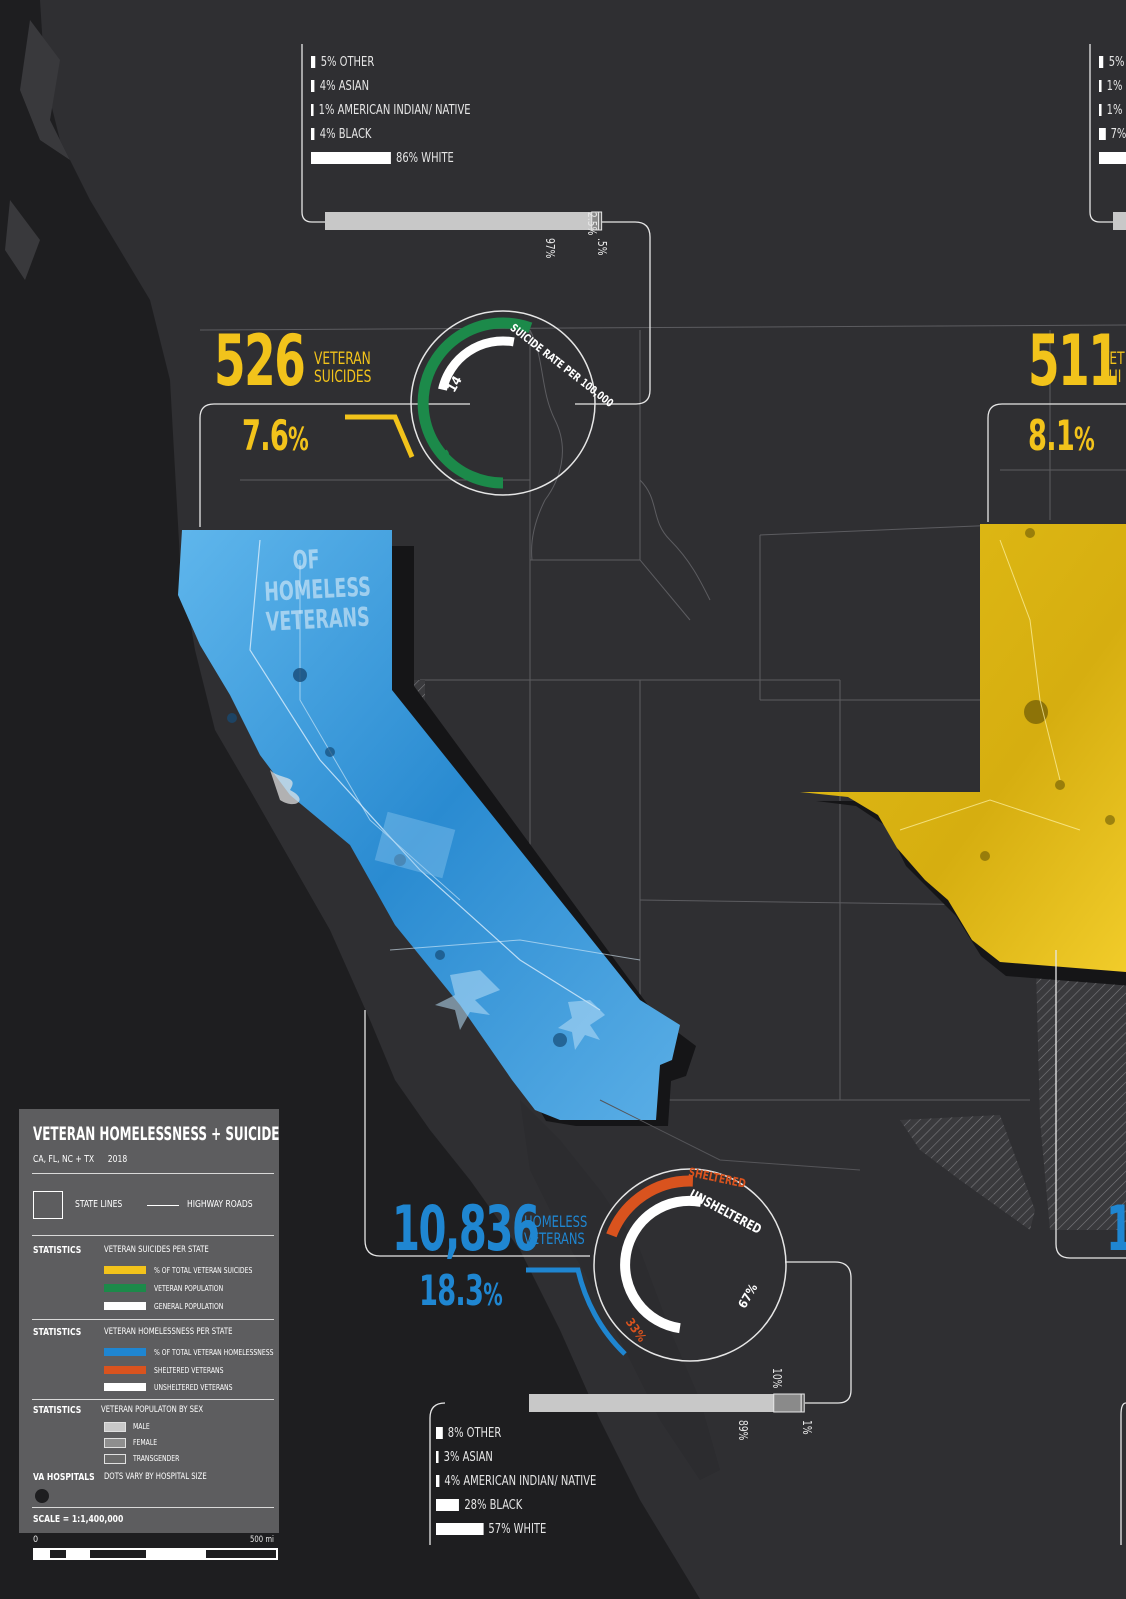  What do you see at coordinates (117, 1159) in the screenshot?
I see `legend-year: 2018` at bounding box center [117, 1159].